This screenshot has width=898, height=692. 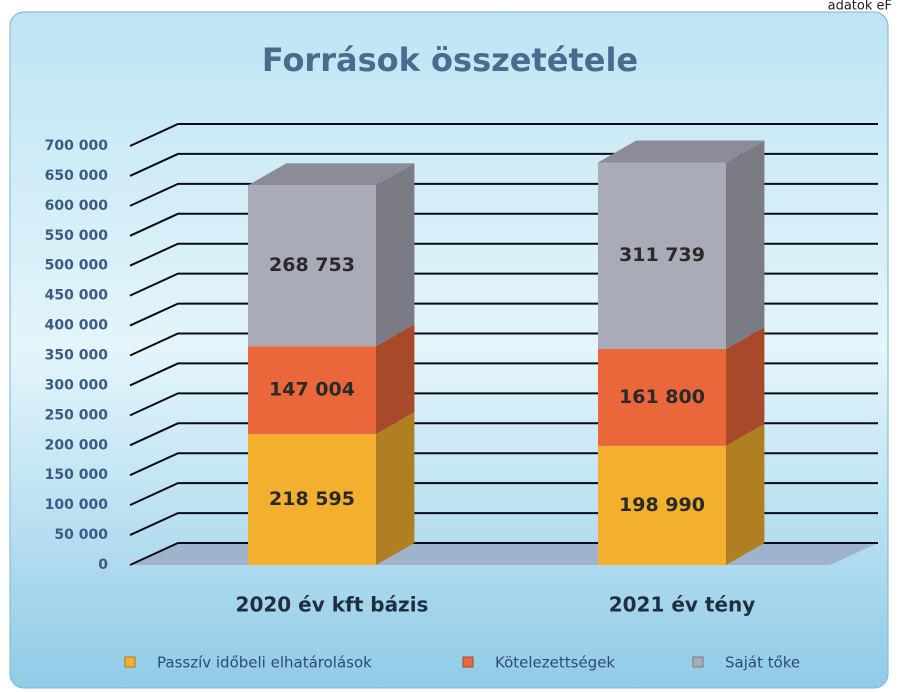 What do you see at coordinates (762, 663) in the screenshot?
I see `legend-label: Saját tőke` at bounding box center [762, 663].